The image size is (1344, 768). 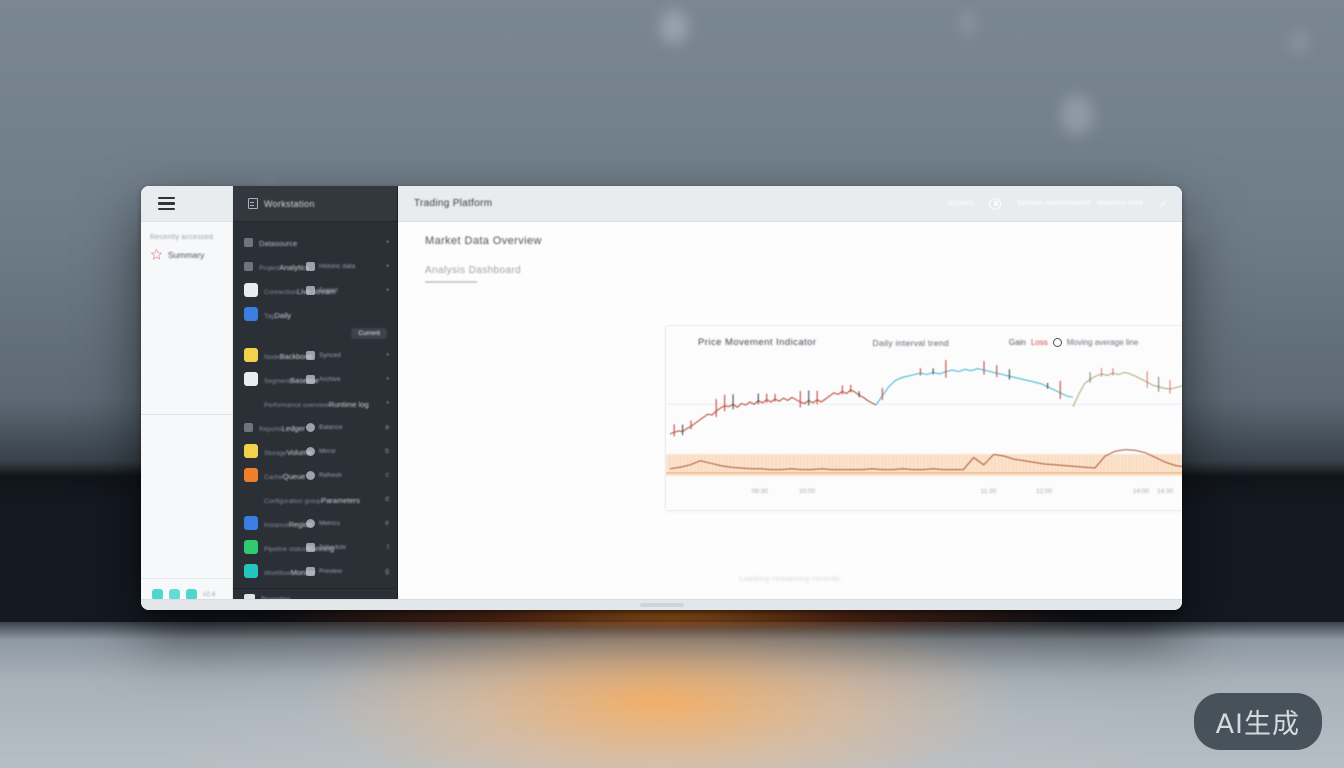 I want to click on item-texts: TagDaily, so click(x=282, y=314).